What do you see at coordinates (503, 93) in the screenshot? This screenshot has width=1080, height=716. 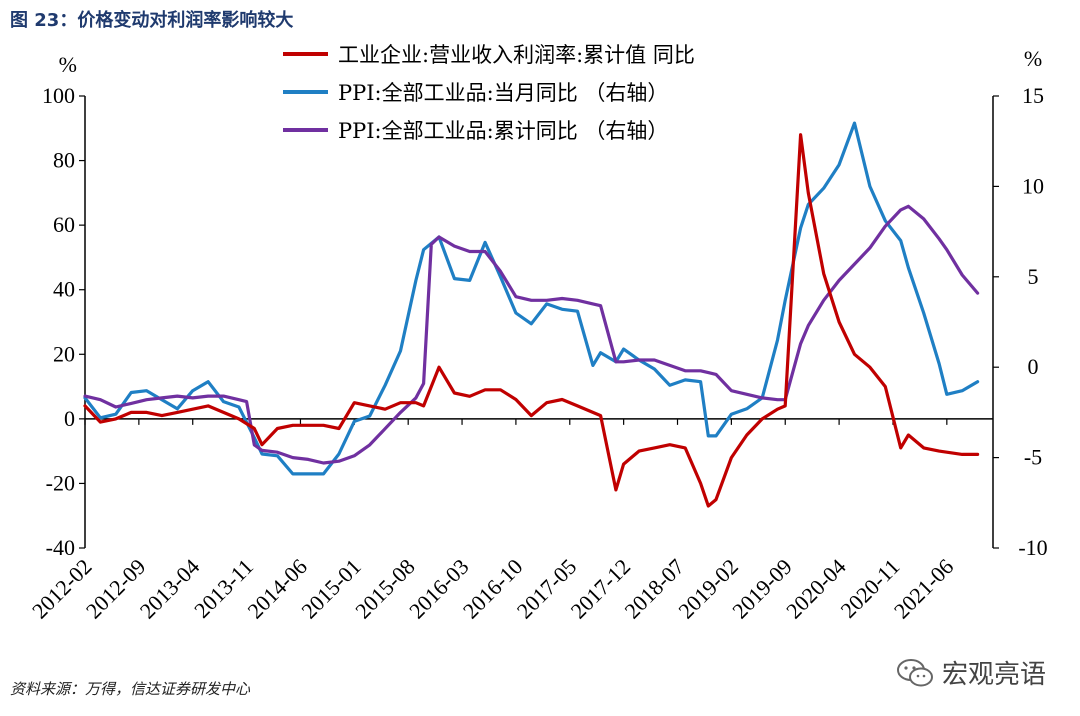 I see `legend-item-ppi-monthly-label: PPI:全部工业品:当月同比 （右轴）` at bounding box center [503, 93].